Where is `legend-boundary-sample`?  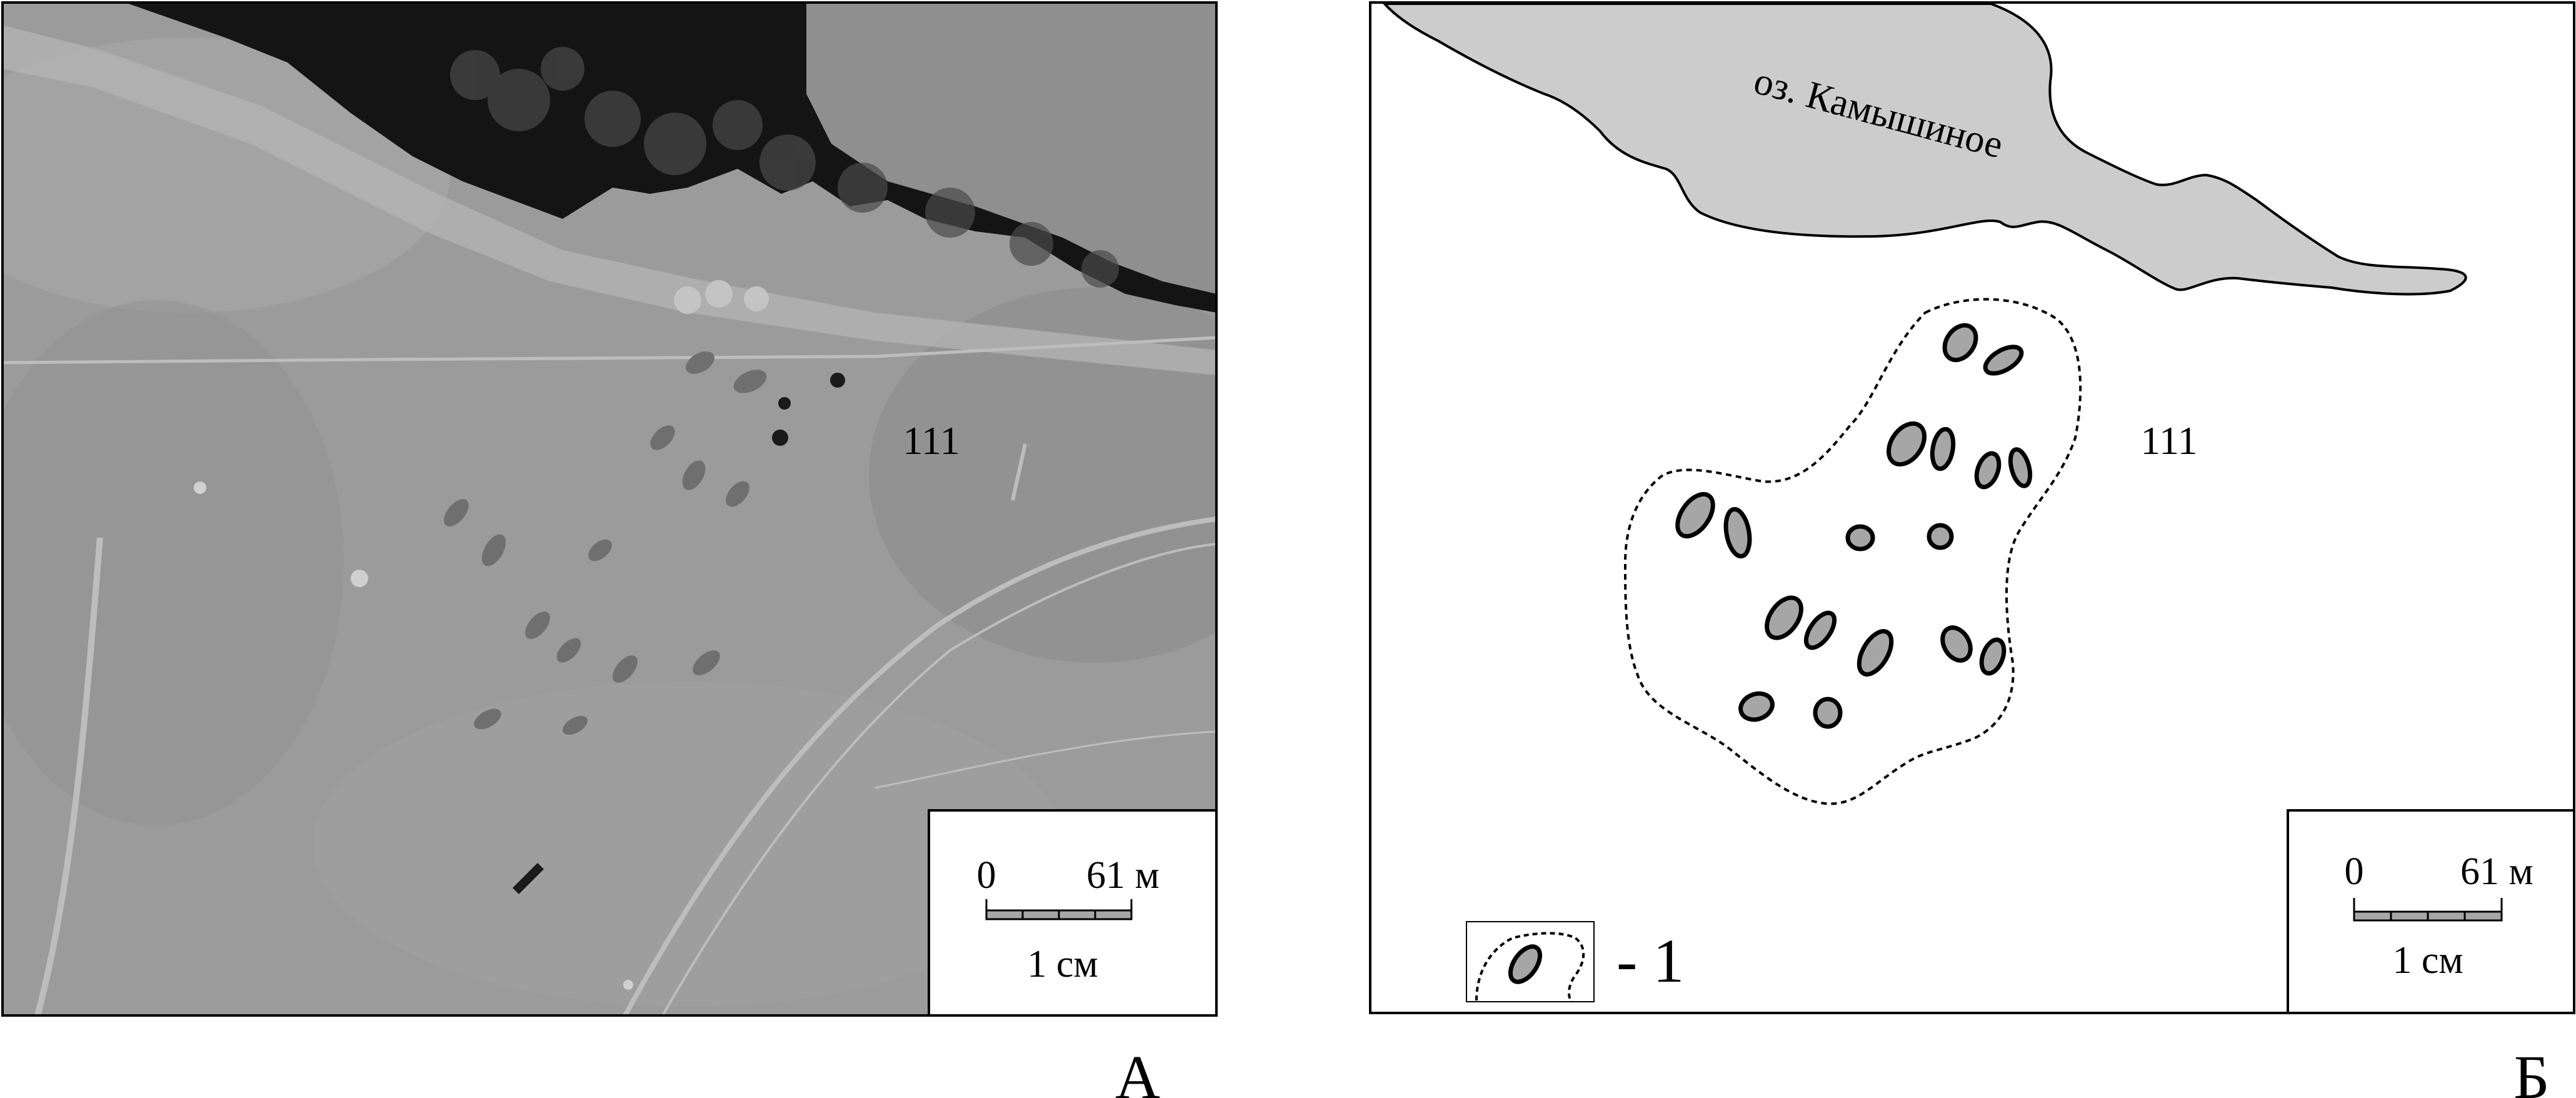 legend-boundary-sample is located at coordinates (1530, 968).